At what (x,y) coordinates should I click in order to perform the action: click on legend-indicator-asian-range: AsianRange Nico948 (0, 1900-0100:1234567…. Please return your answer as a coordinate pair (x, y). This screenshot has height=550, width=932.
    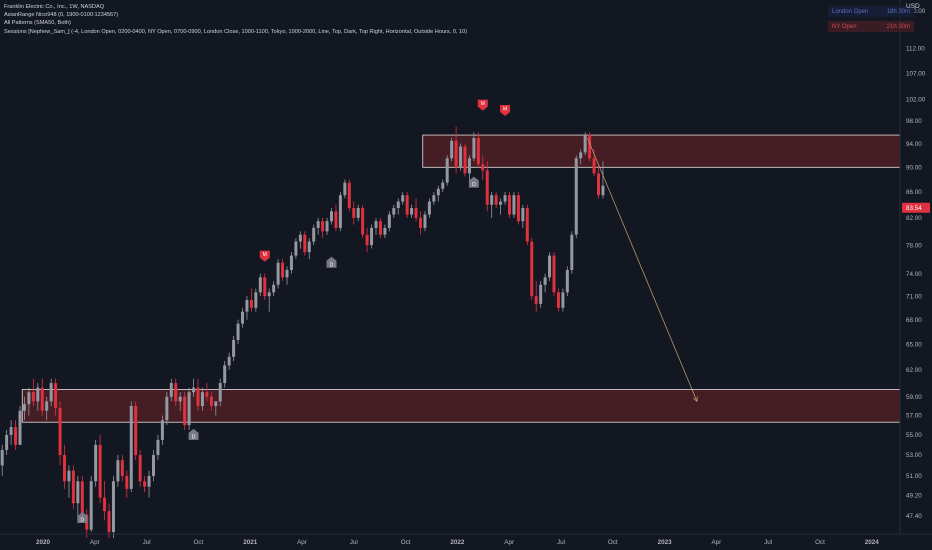
    Looking at the image, I should click on (61, 15).